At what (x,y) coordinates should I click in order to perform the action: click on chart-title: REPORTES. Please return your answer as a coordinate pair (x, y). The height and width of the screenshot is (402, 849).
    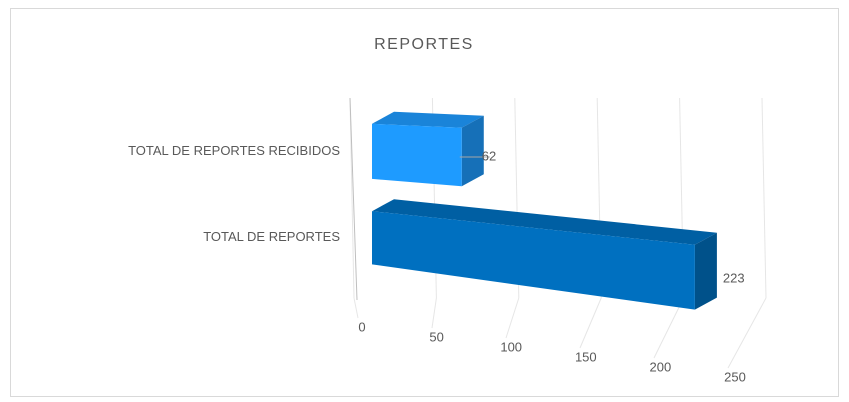
    Looking at the image, I should click on (424, 44).